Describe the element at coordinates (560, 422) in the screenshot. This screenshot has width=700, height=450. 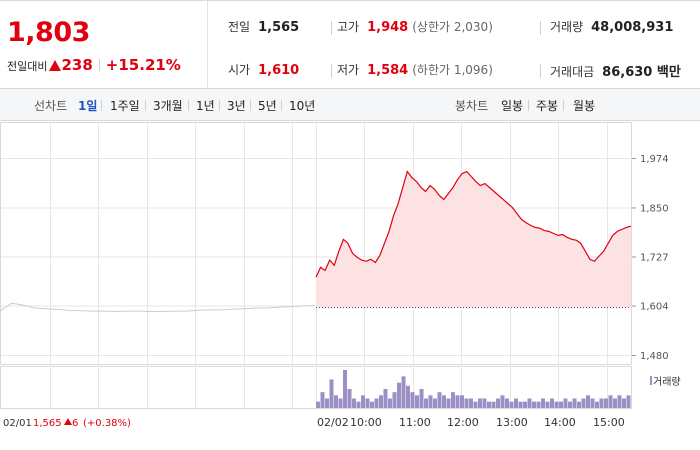
I see `x-tick-label: 14:00` at that location.